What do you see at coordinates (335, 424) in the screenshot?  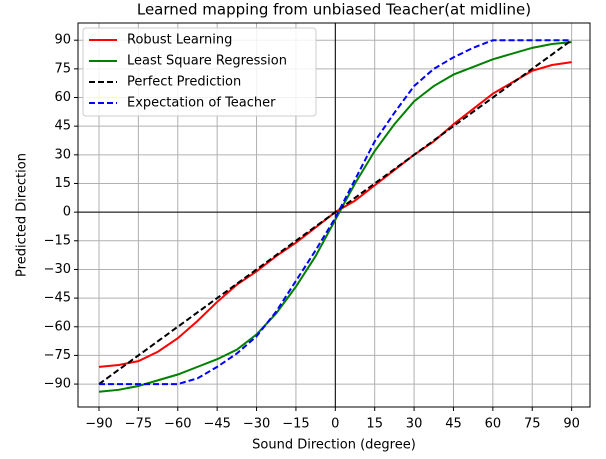 I see `x-tick-label: 0` at bounding box center [335, 424].